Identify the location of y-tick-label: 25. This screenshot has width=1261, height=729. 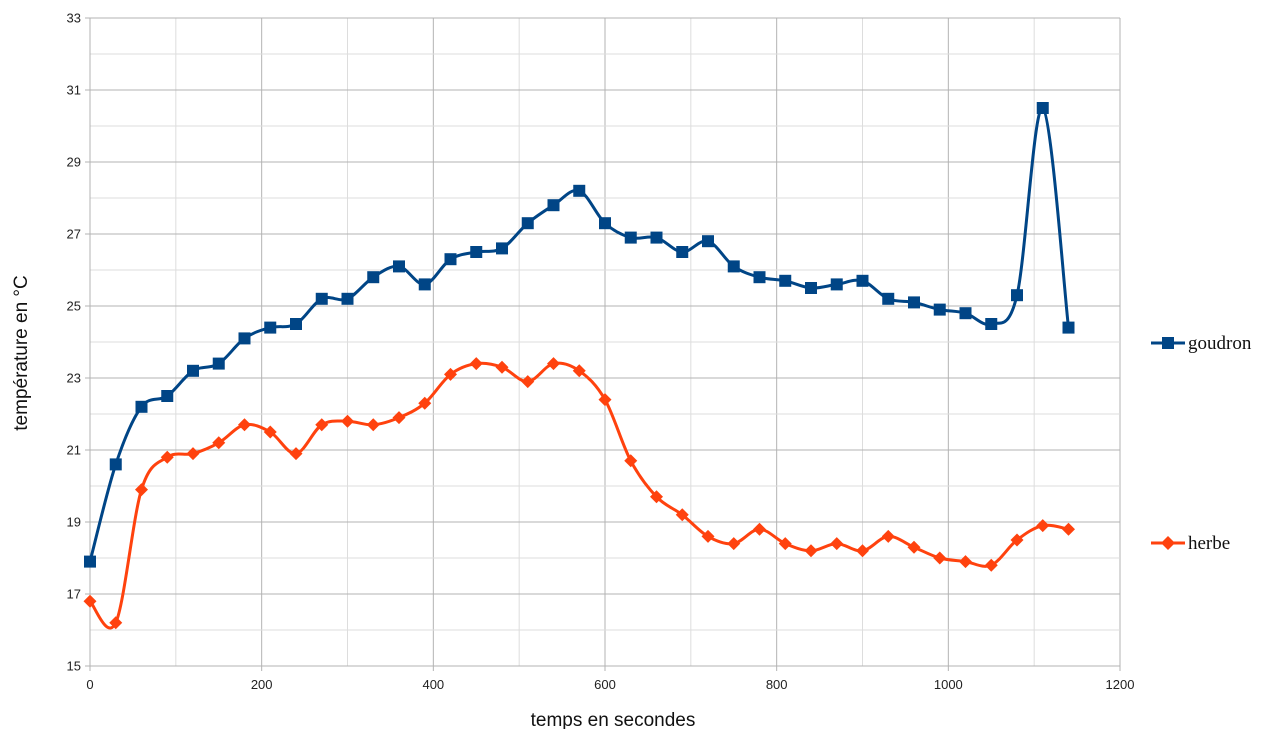
(74, 306).